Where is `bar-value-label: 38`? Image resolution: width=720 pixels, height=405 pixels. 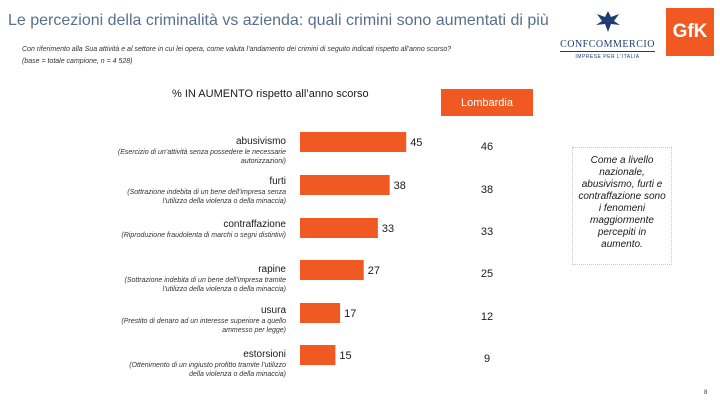
bar-value-label: 38 is located at coordinates (400, 186).